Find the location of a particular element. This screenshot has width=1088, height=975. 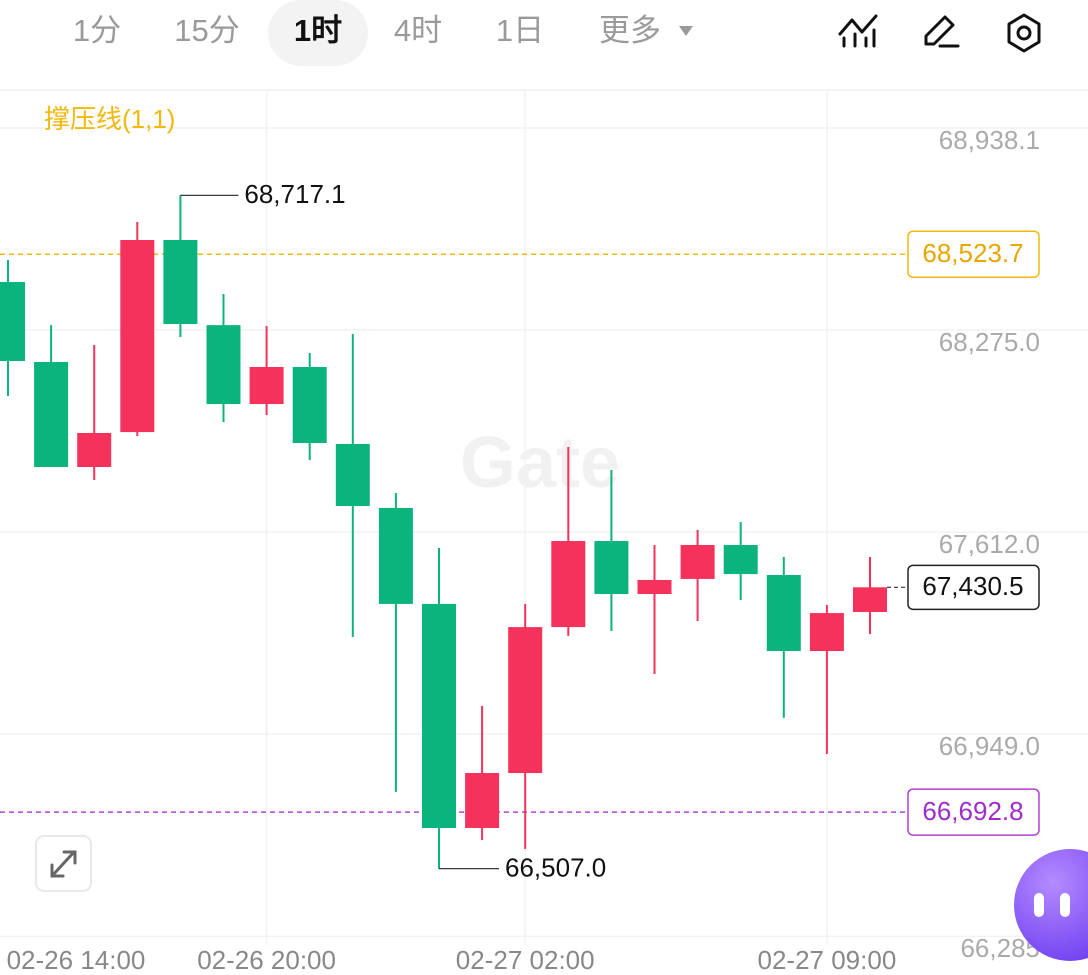

x-tick-label: 02-26 20:00 is located at coordinates (266, 960).